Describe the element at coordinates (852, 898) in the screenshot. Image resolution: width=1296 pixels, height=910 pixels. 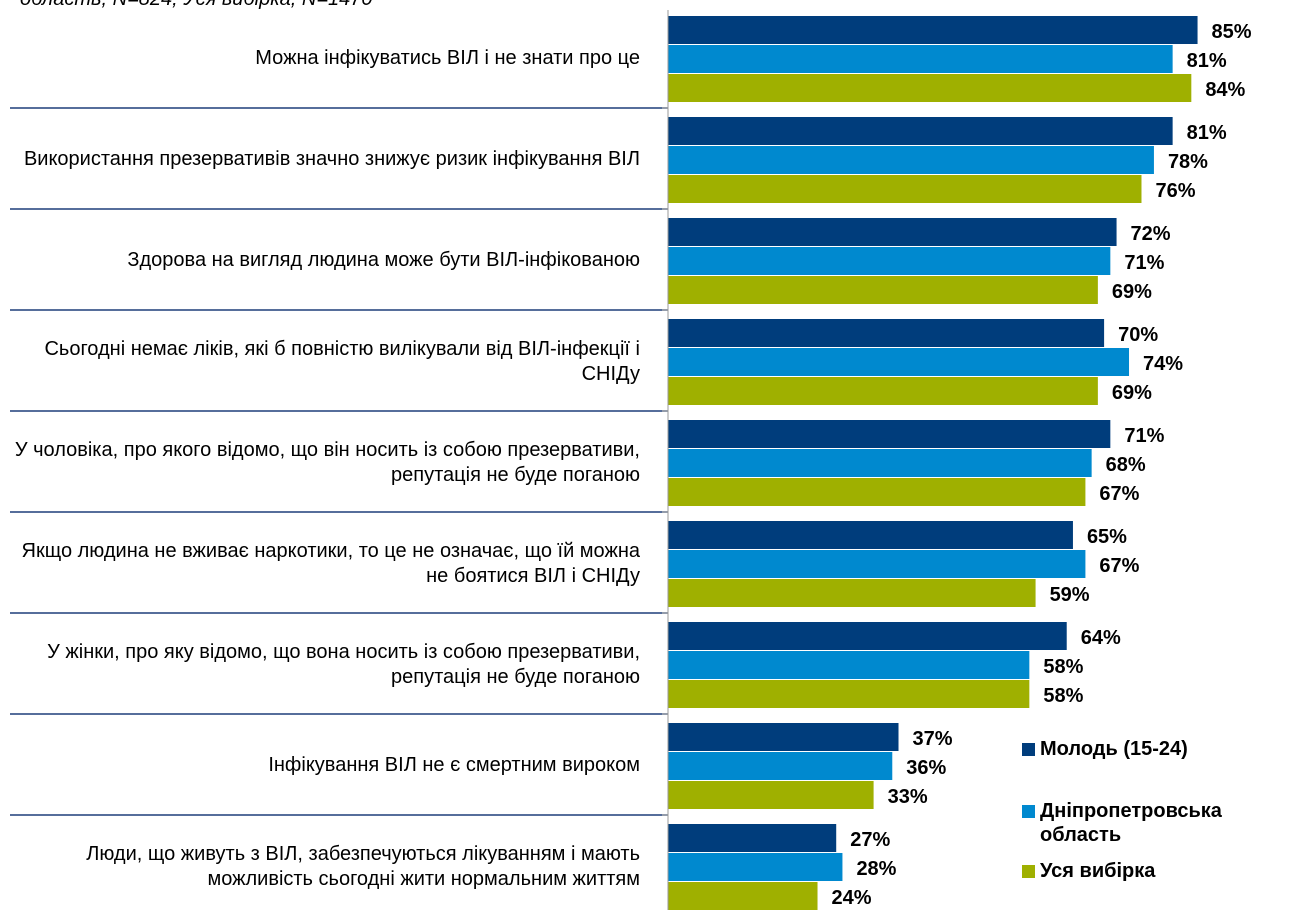
I see `value-label: 24%` at that location.